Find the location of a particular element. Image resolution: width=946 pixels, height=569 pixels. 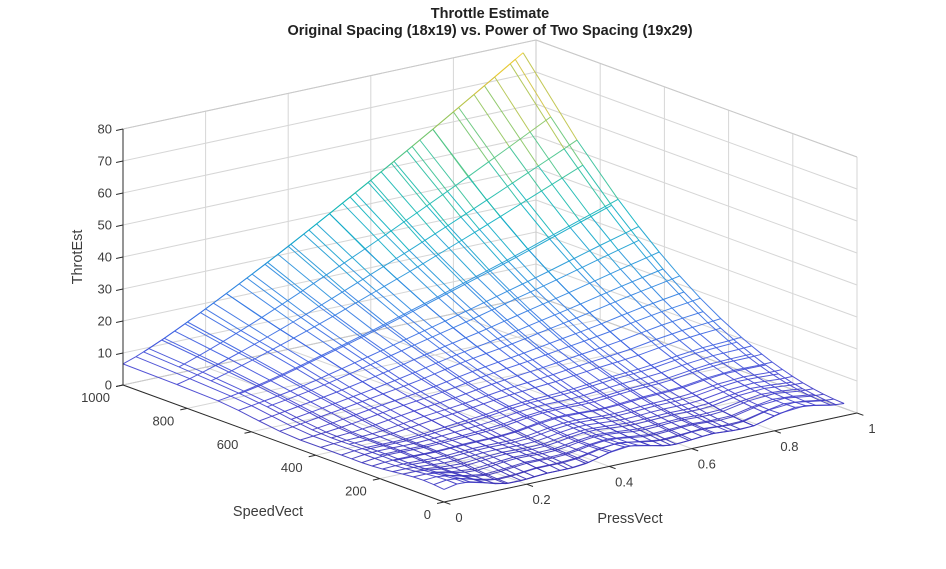

z-tick-label: 50 is located at coordinates (105, 225).